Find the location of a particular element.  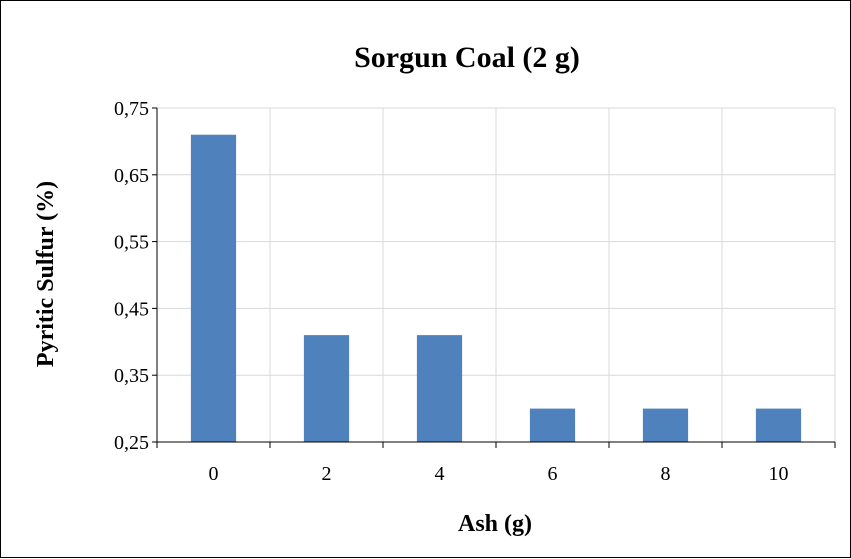

x-tick-label: 6 is located at coordinates (553, 474).